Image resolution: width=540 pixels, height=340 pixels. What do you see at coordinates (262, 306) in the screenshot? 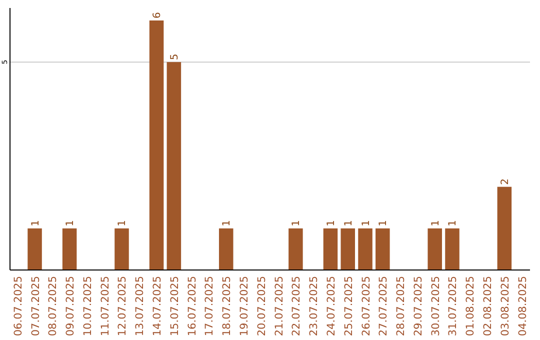
I see `x-tick-label: 20.07.2025` at bounding box center [262, 306].